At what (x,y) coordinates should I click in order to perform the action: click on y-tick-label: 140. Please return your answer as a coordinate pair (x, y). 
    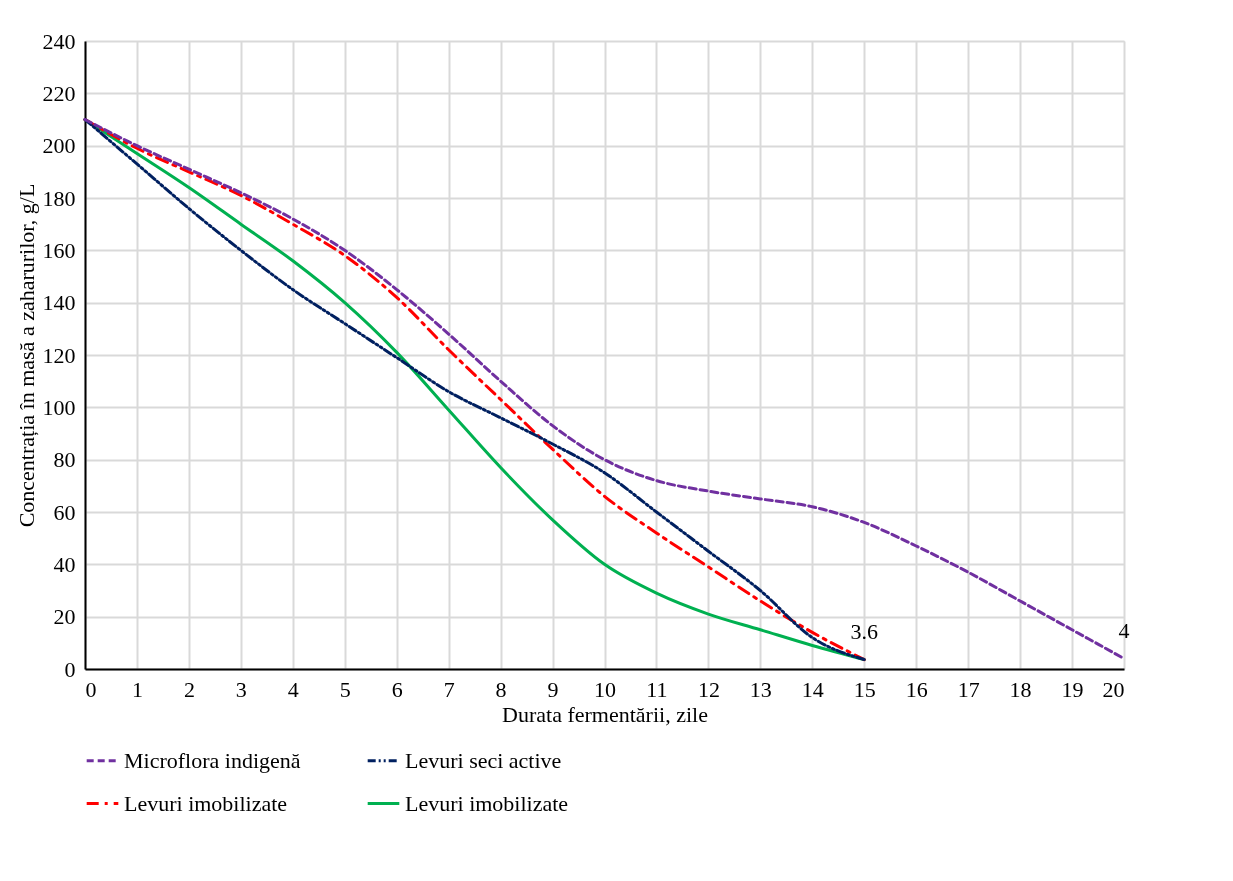
    Looking at the image, I should click on (59, 303).